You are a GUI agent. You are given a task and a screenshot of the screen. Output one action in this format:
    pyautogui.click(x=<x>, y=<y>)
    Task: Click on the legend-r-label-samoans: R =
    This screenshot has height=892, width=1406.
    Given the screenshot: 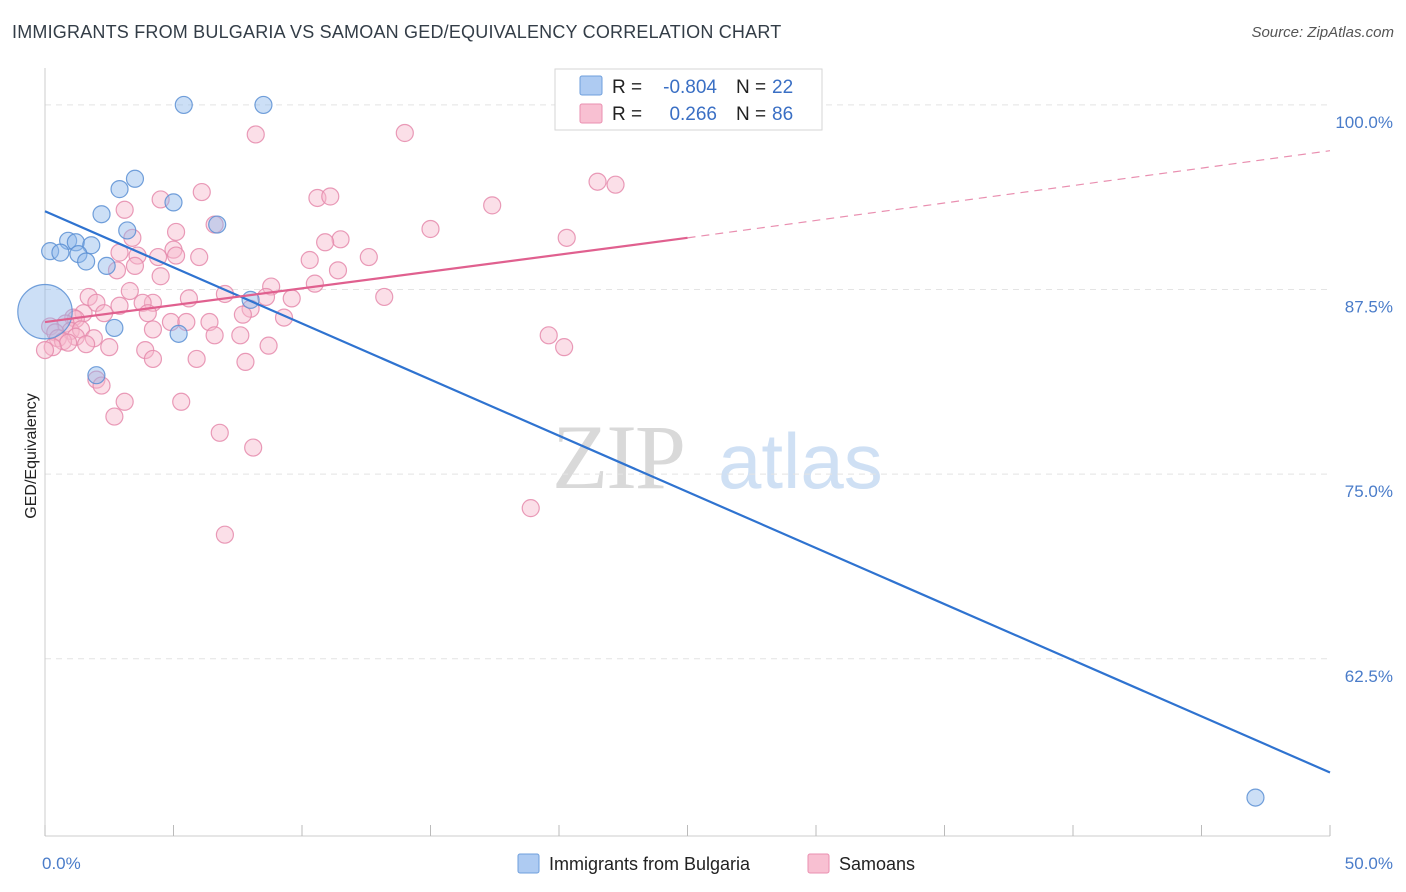 What is the action you would take?
    pyautogui.click(x=627, y=114)
    